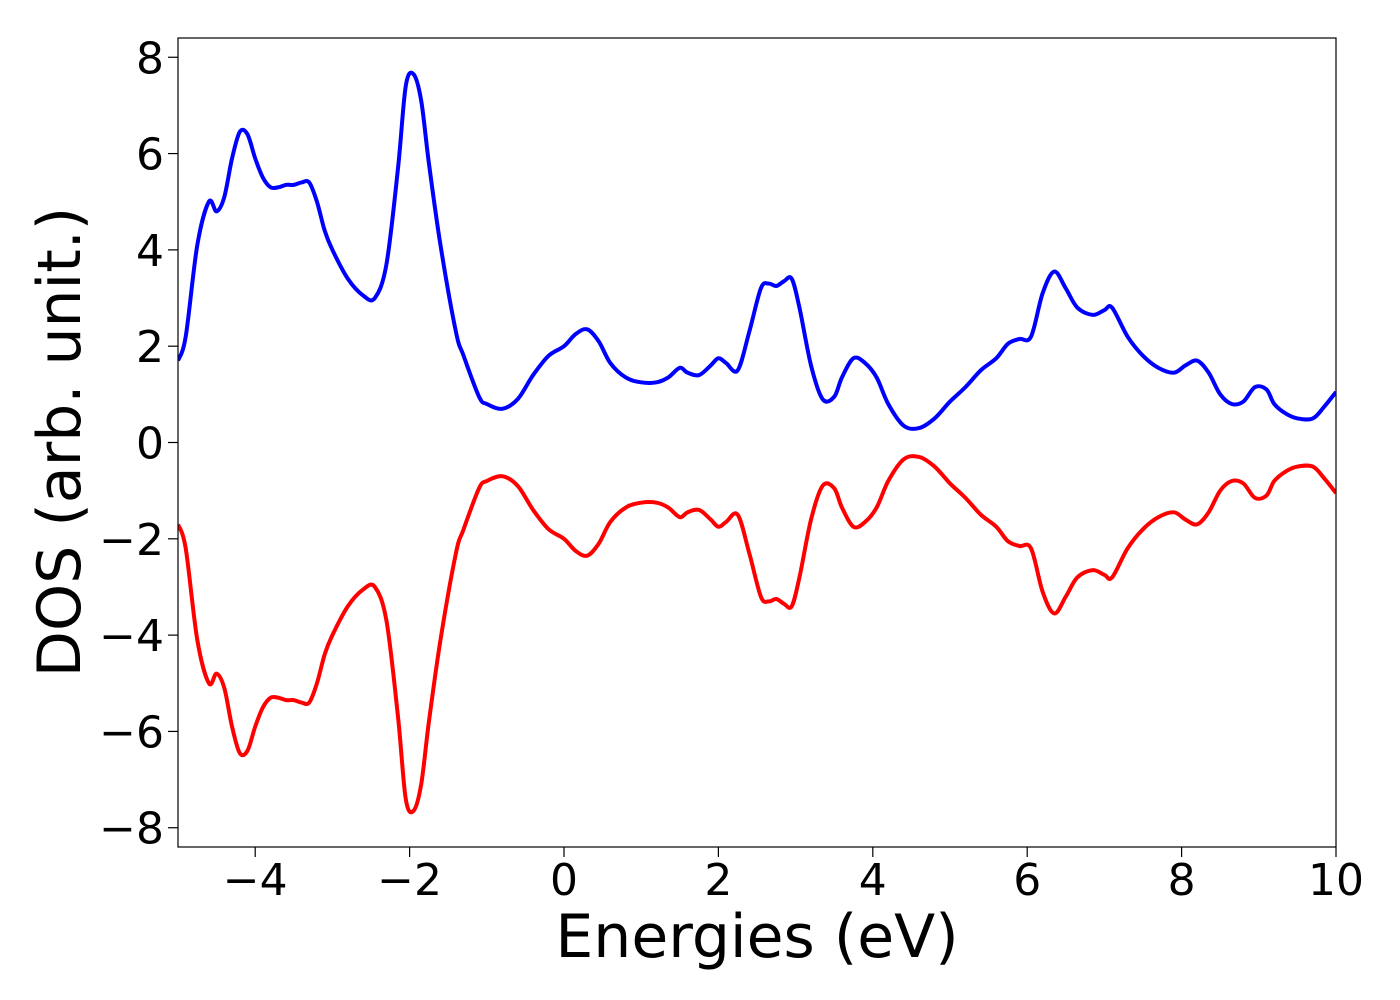 This screenshot has height=1000, width=1400. Describe the element at coordinates (131, 636) in the screenshot. I see `y-tick-label: −4` at that location.